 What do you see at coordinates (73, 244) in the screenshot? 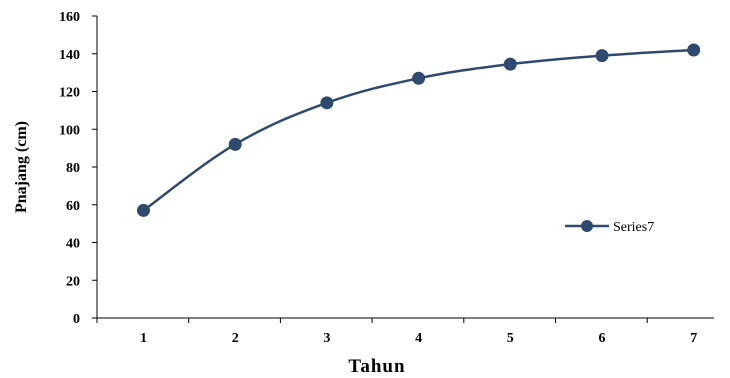
I see `y-tick-label: 40` at bounding box center [73, 244].